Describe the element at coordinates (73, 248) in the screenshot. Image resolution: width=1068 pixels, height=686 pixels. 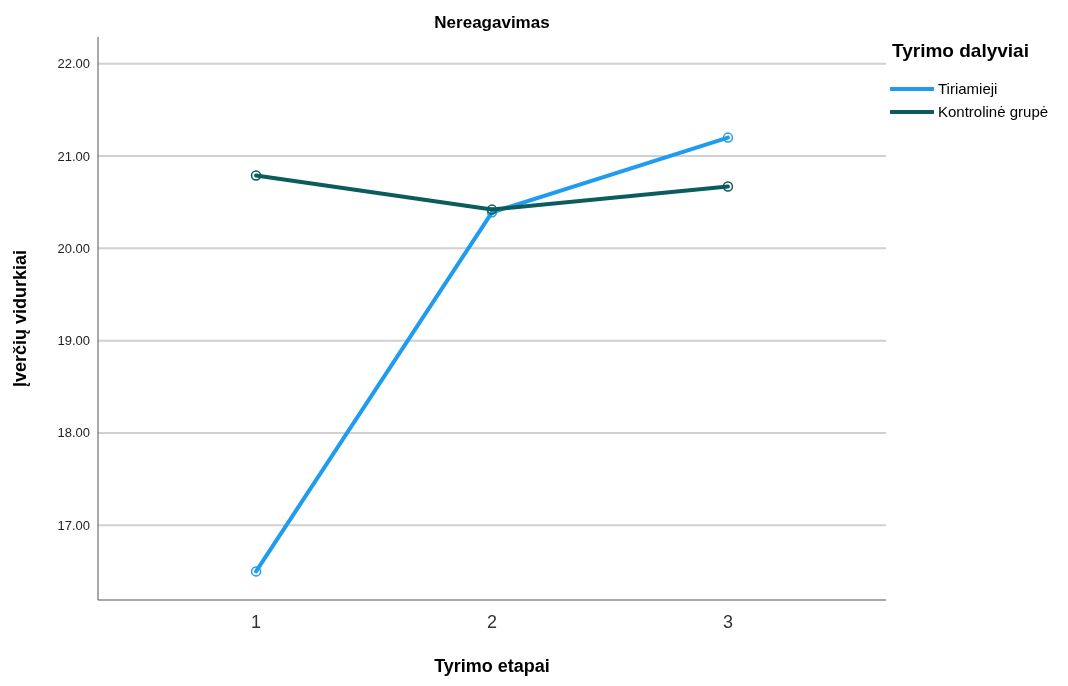
I see `y-tick-label: 20.00` at that location.